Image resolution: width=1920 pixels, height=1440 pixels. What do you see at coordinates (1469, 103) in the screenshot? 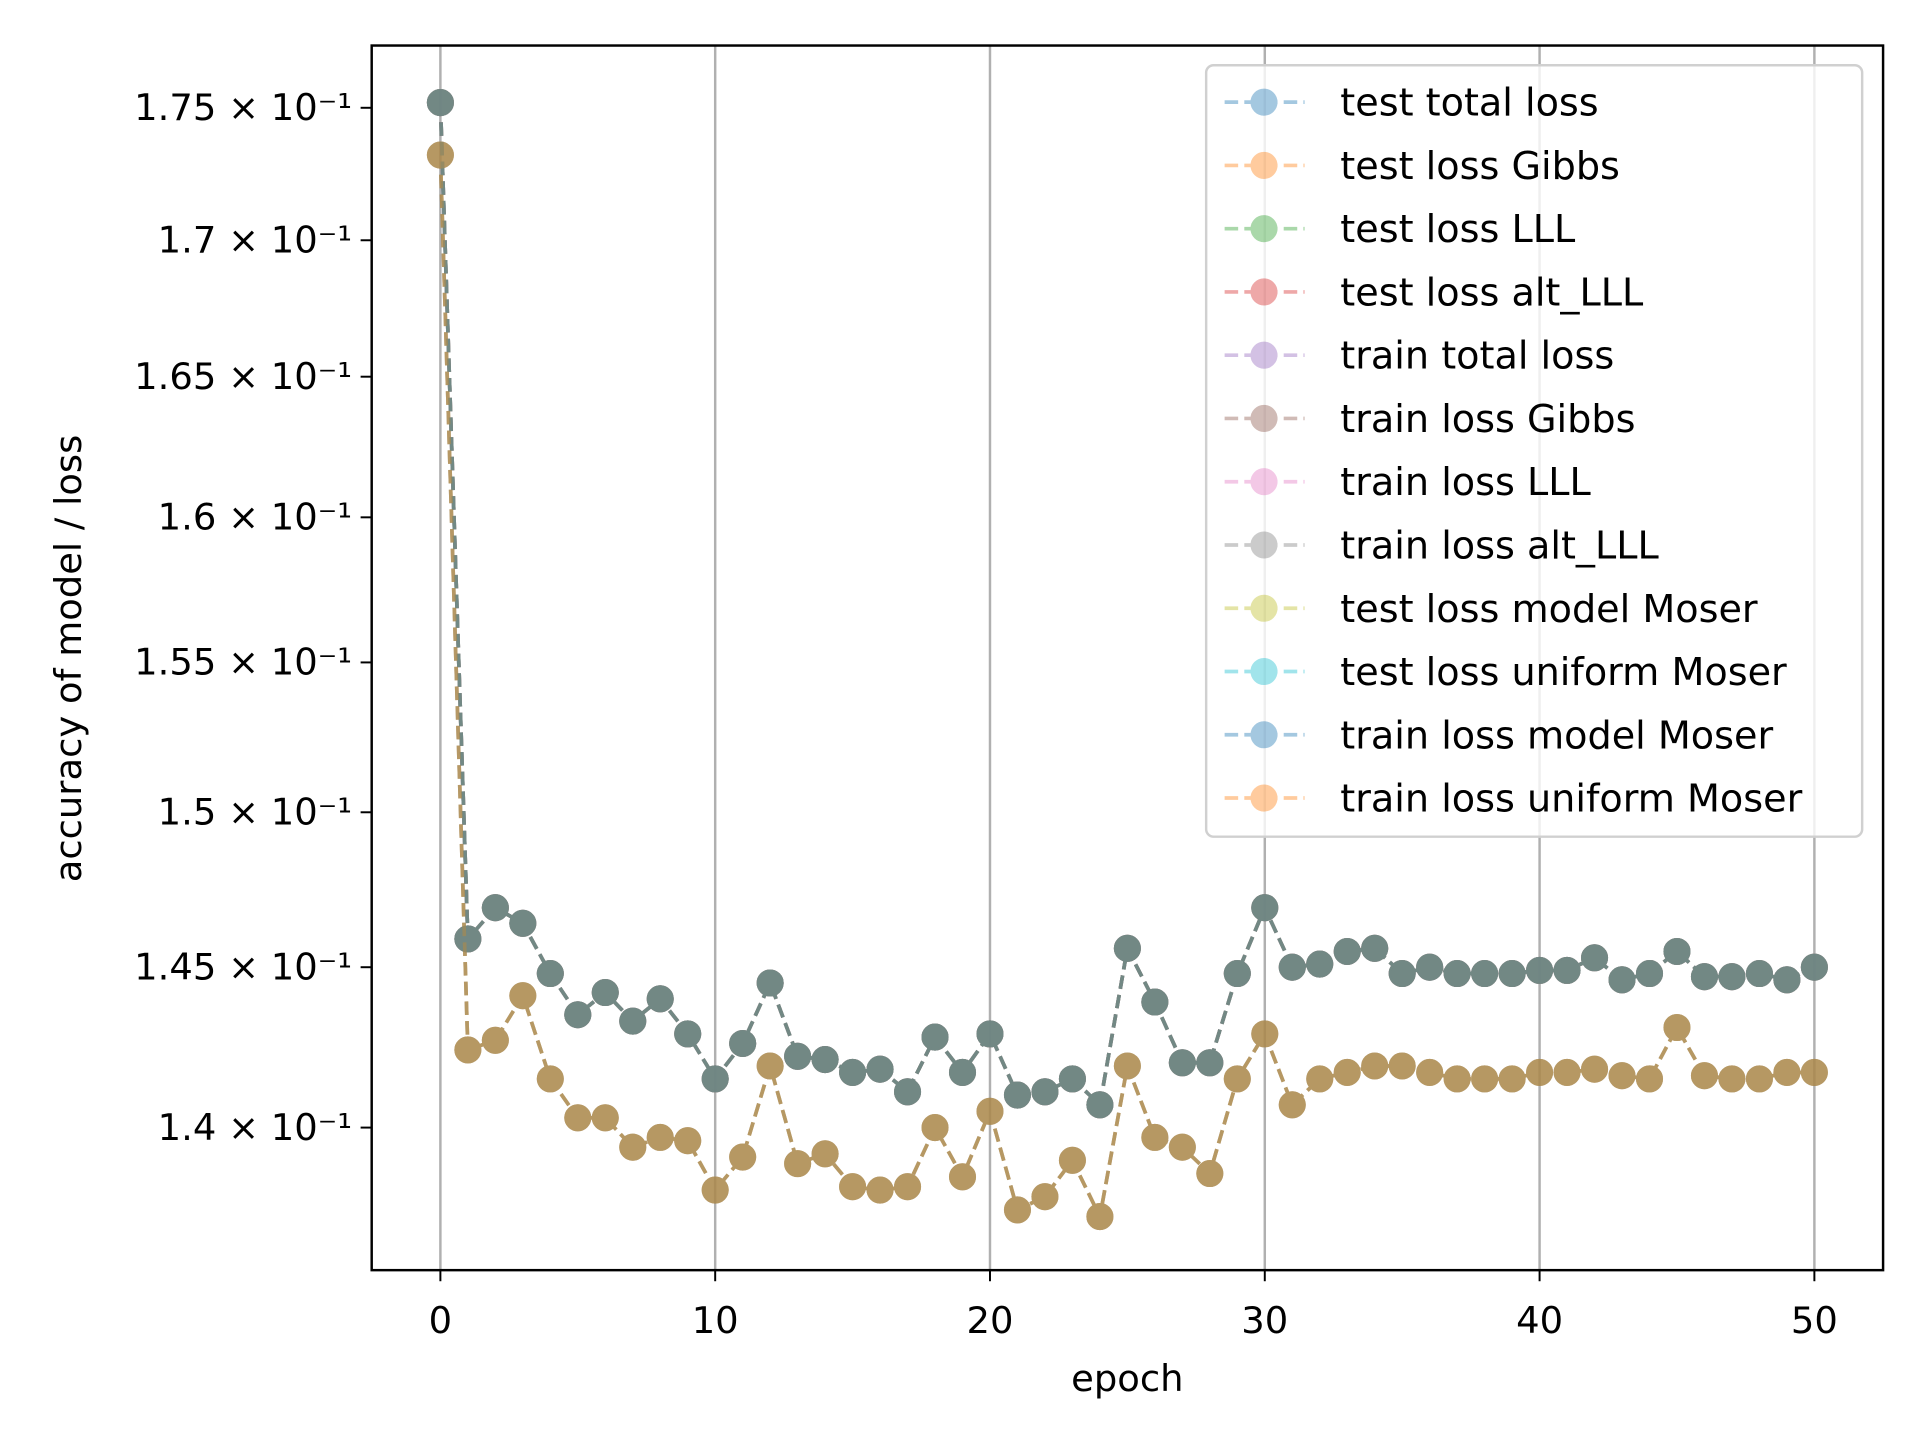
I see `legend-label: test total loss` at bounding box center [1469, 103].